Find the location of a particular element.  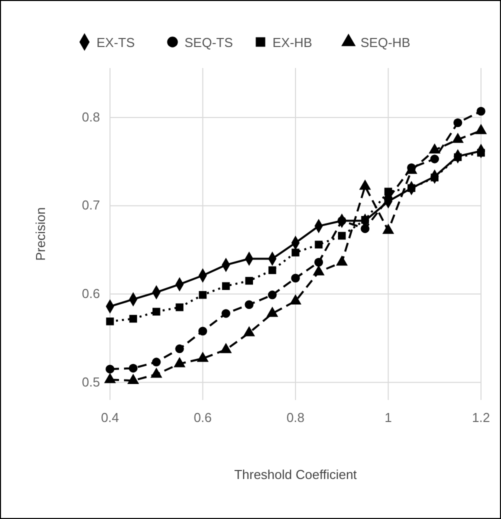

y-tick-label: 0.8 is located at coordinates (91, 116).